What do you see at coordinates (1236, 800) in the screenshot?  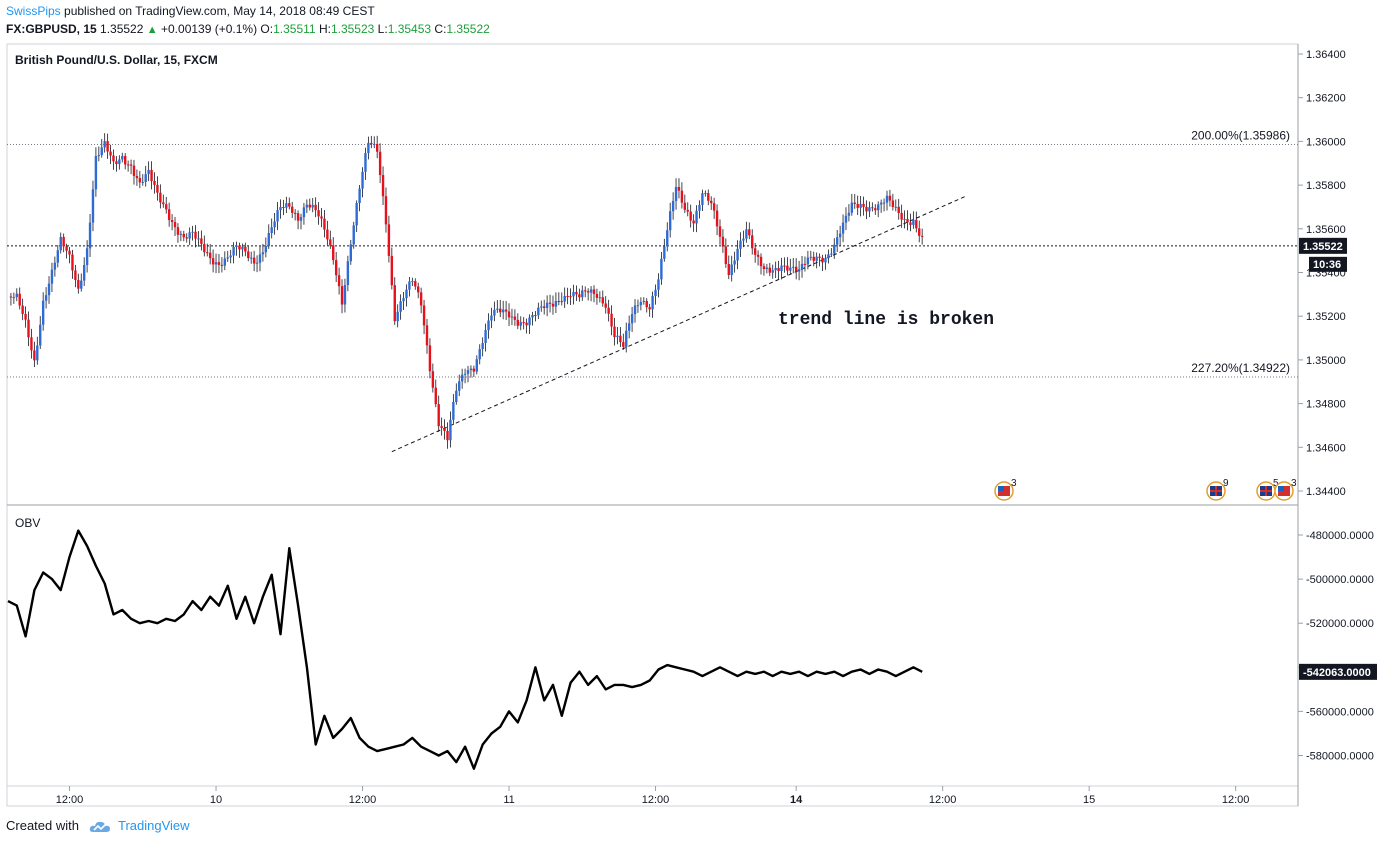 I see `time-tick-label: 12:00` at bounding box center [1236, 800].